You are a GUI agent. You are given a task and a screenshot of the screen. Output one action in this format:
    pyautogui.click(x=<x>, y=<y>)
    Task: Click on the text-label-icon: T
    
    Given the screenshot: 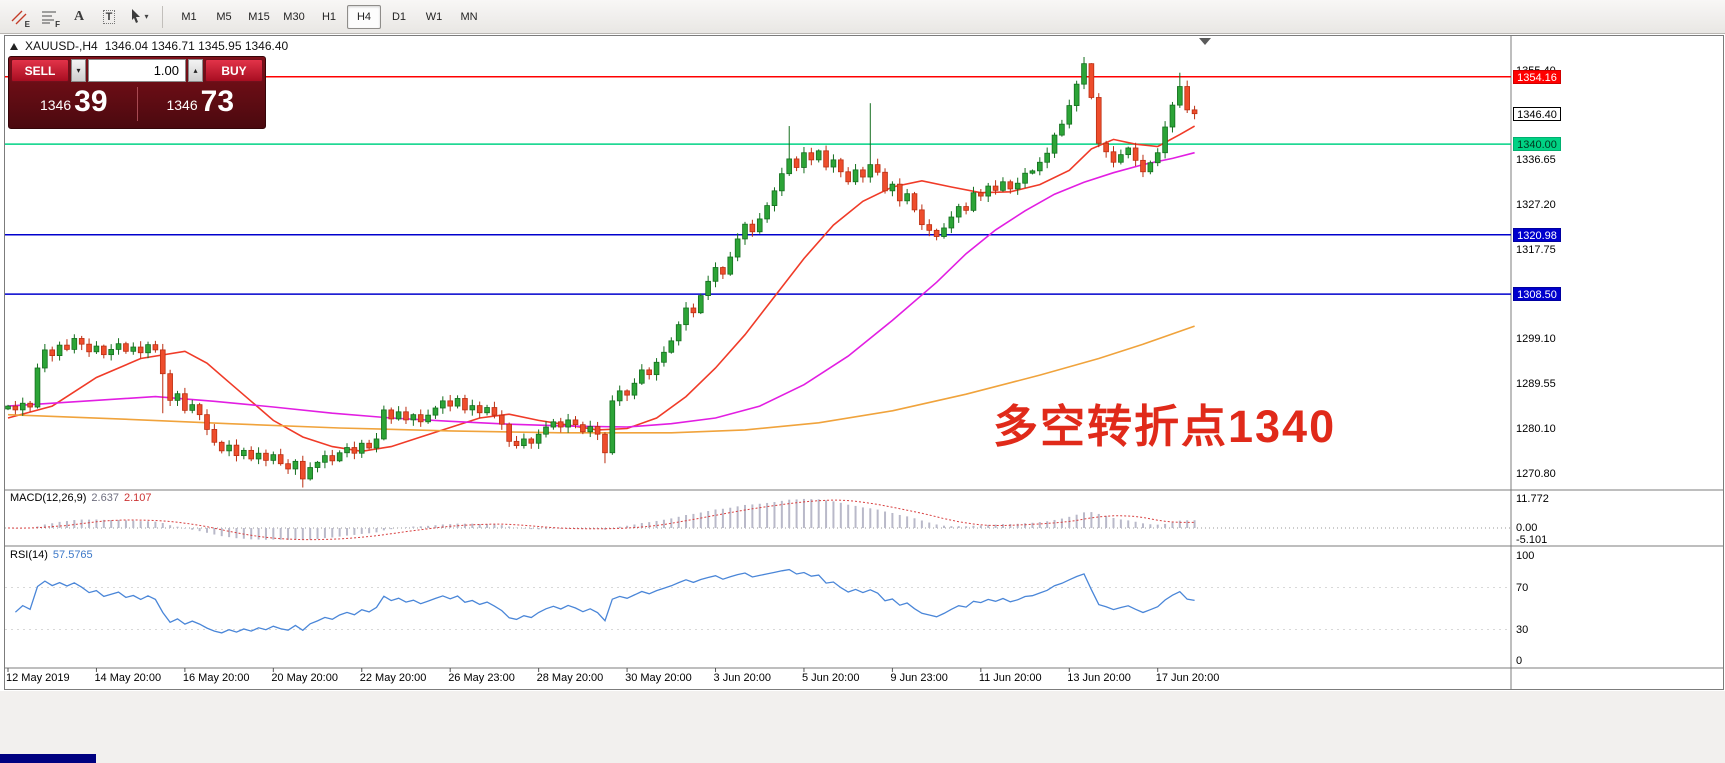 What is the action you would take?
    pyautogui.click(x=109, y=16)
    